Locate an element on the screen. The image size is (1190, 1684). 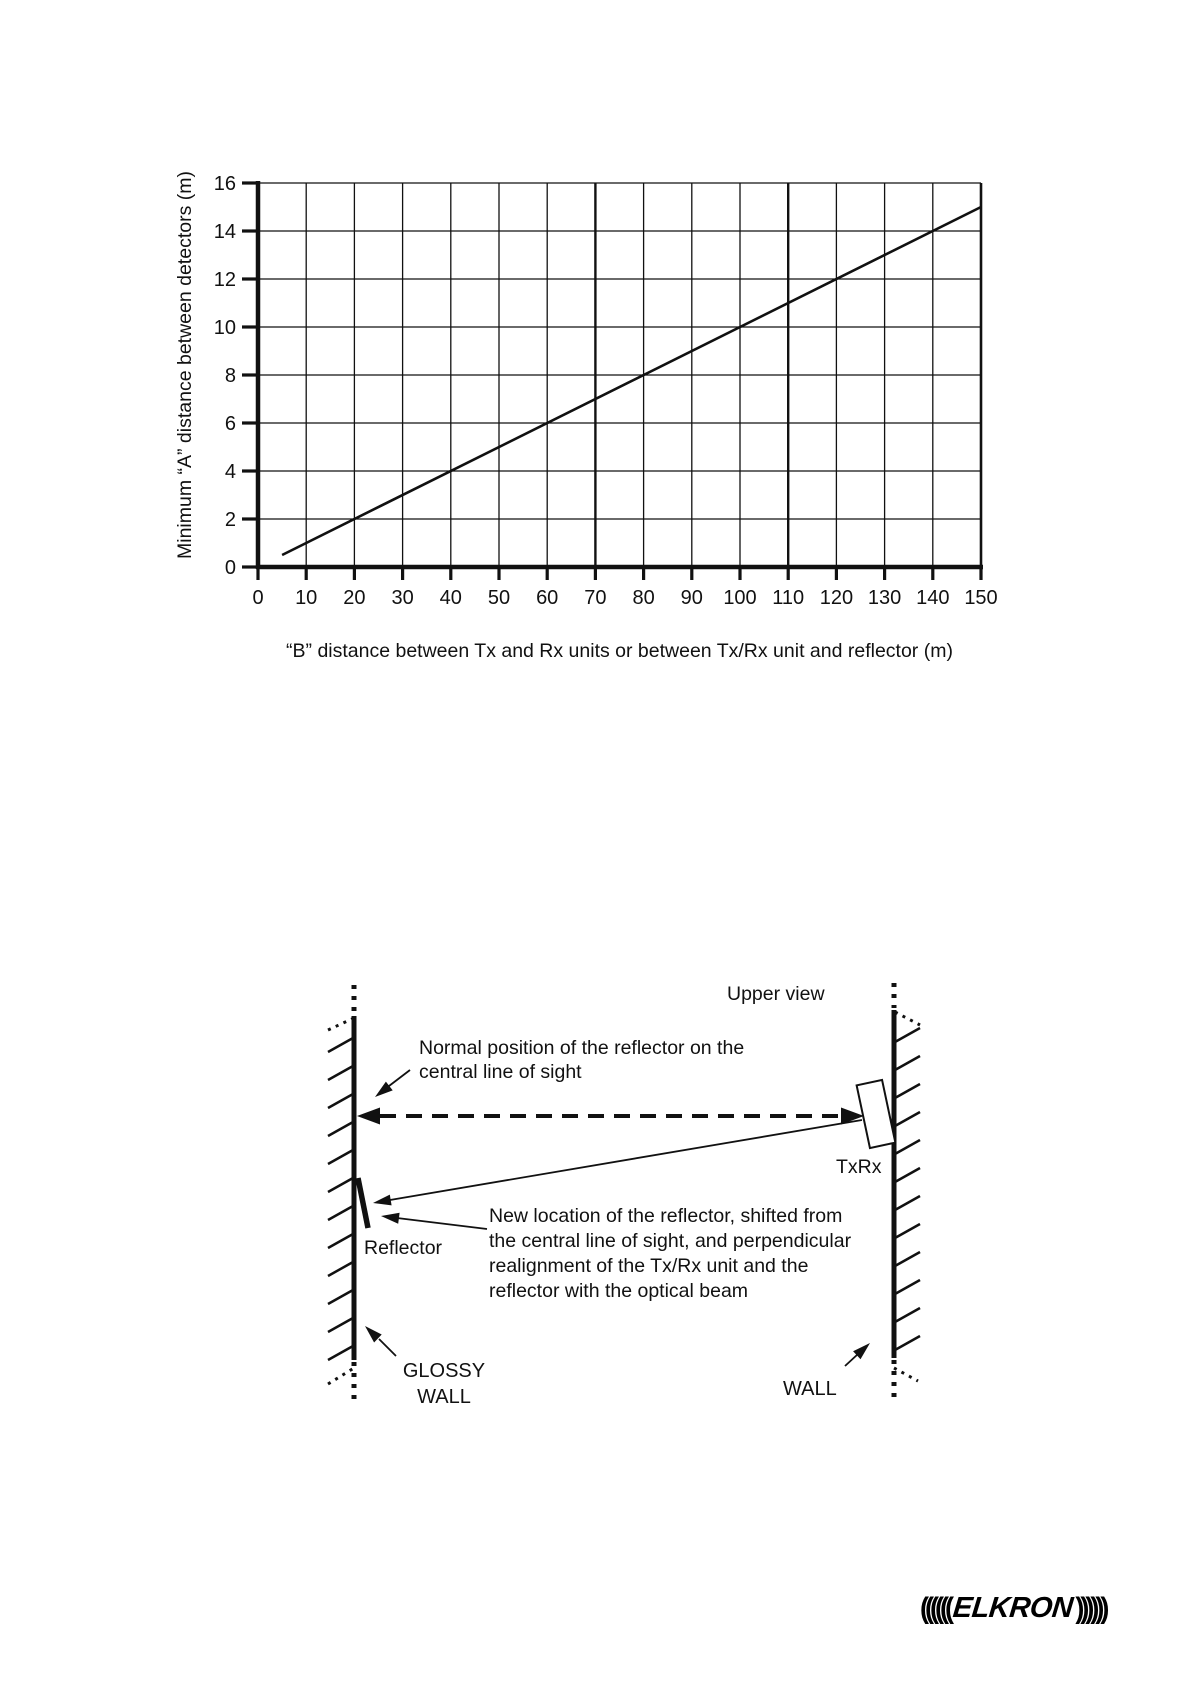
central-line-arrowhead-left is located at coordinates (368, 1116).